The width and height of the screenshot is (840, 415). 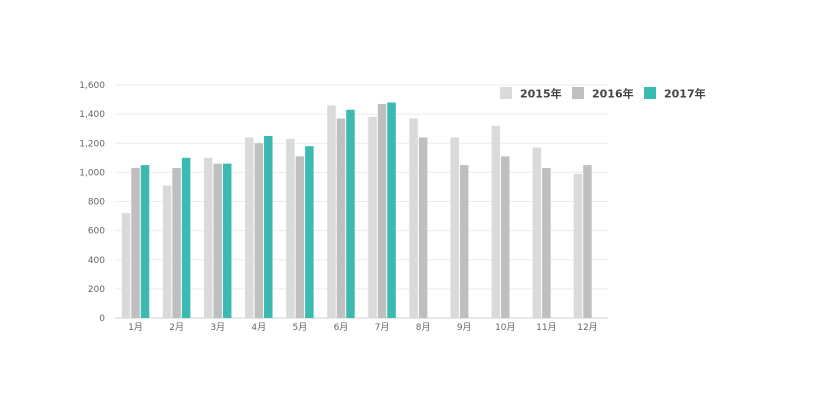 What do you see at coordinates (341, 327) in the screenshot?
I see `x-tick-label: 6月` at bounding box center [341, 327].